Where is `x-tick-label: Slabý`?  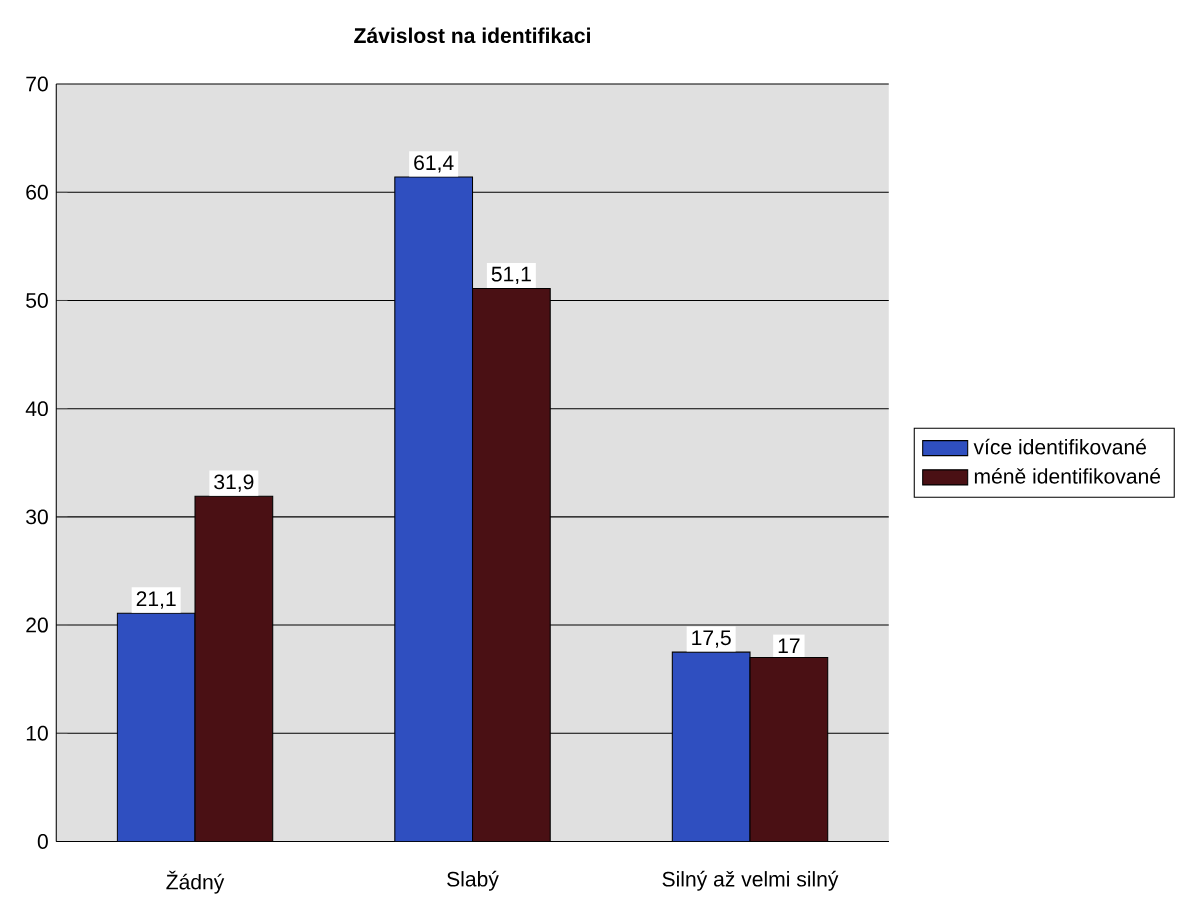
x-tick-label: Slabý is located at coordinates (473, 880).